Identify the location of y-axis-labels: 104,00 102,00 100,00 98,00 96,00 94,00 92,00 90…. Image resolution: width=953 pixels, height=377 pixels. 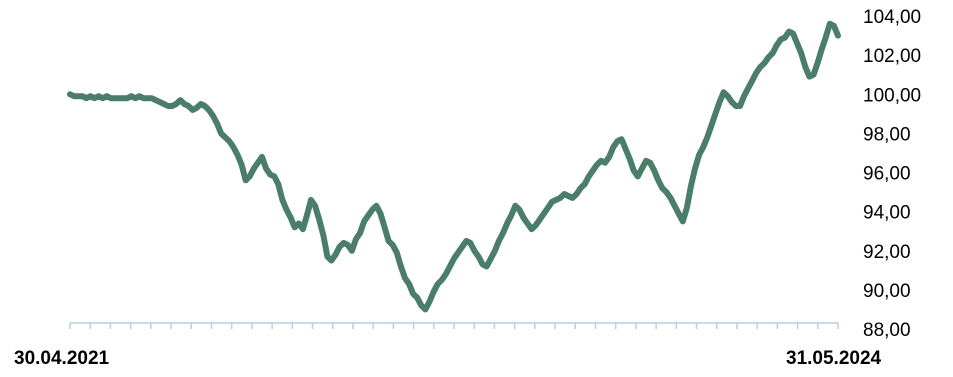
(892, 174).